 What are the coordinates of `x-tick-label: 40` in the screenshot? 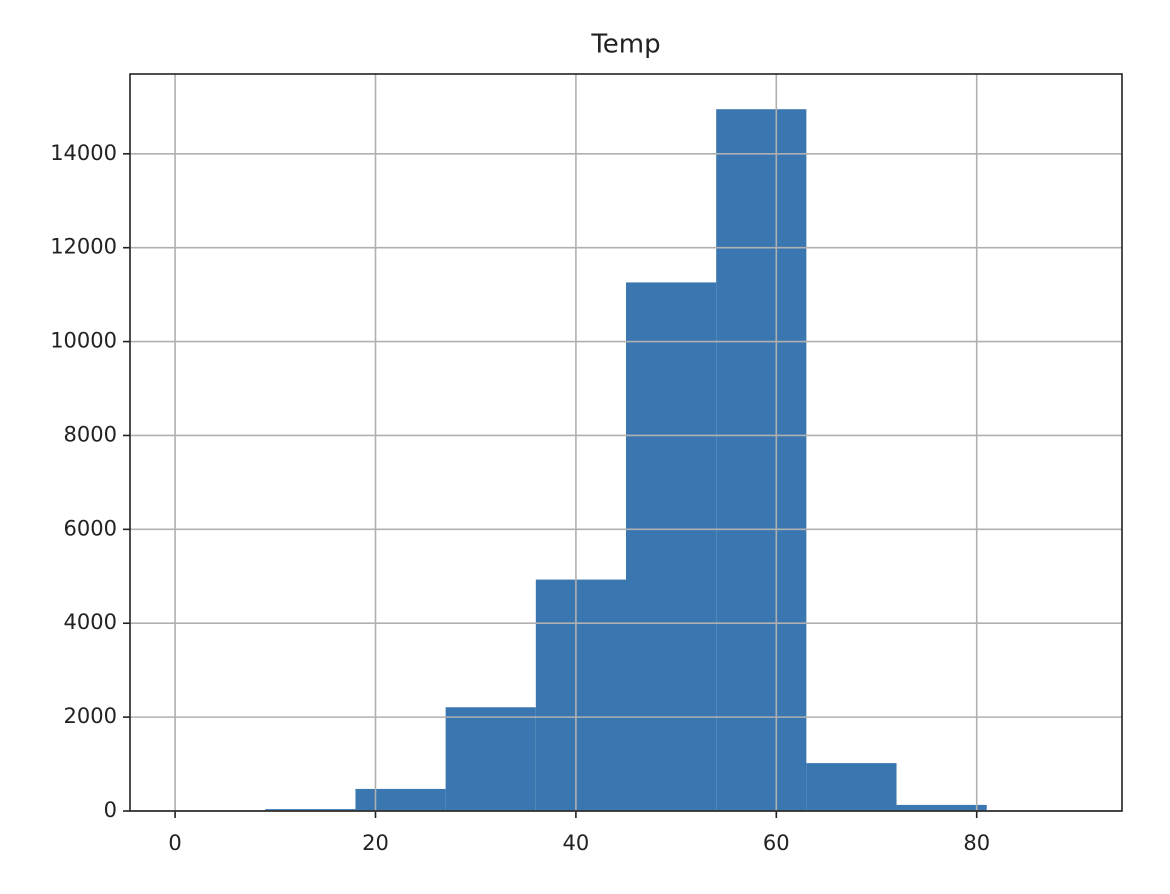 It's located at (576, 843).